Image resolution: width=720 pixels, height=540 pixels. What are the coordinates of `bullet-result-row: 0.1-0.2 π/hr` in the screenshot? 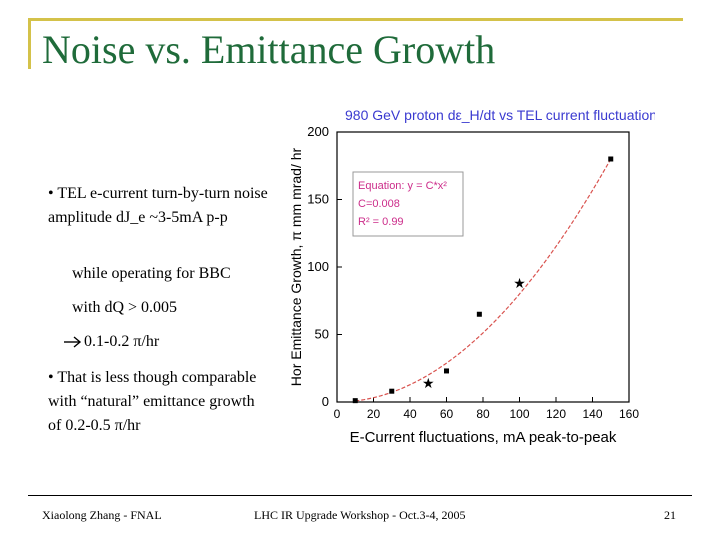 It's located at (110, 342).